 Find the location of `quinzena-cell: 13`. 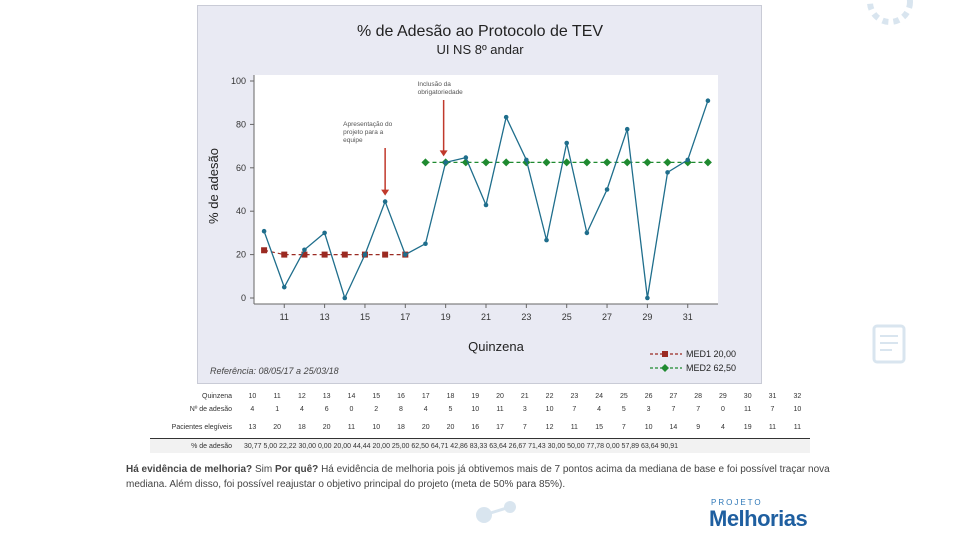

quinzena-cell: 13 is located at coordinates (326, 396).